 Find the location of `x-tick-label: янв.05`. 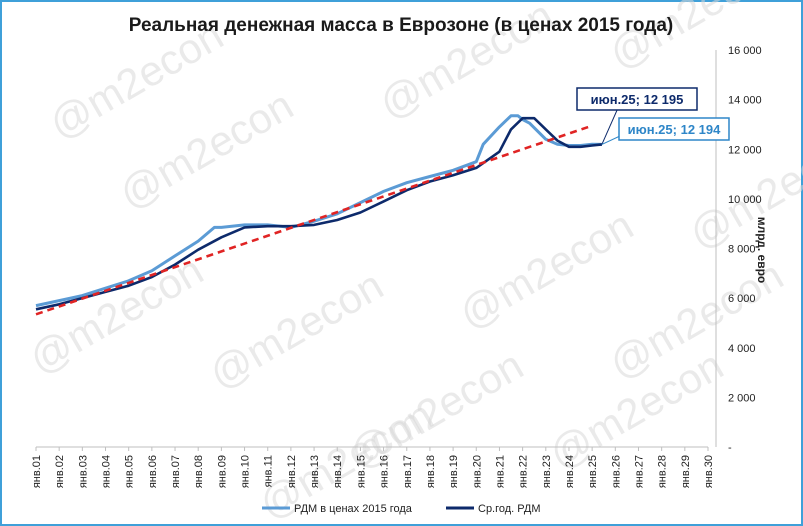

x-tick-label: янв.05 is located at coordinates (130, 471).